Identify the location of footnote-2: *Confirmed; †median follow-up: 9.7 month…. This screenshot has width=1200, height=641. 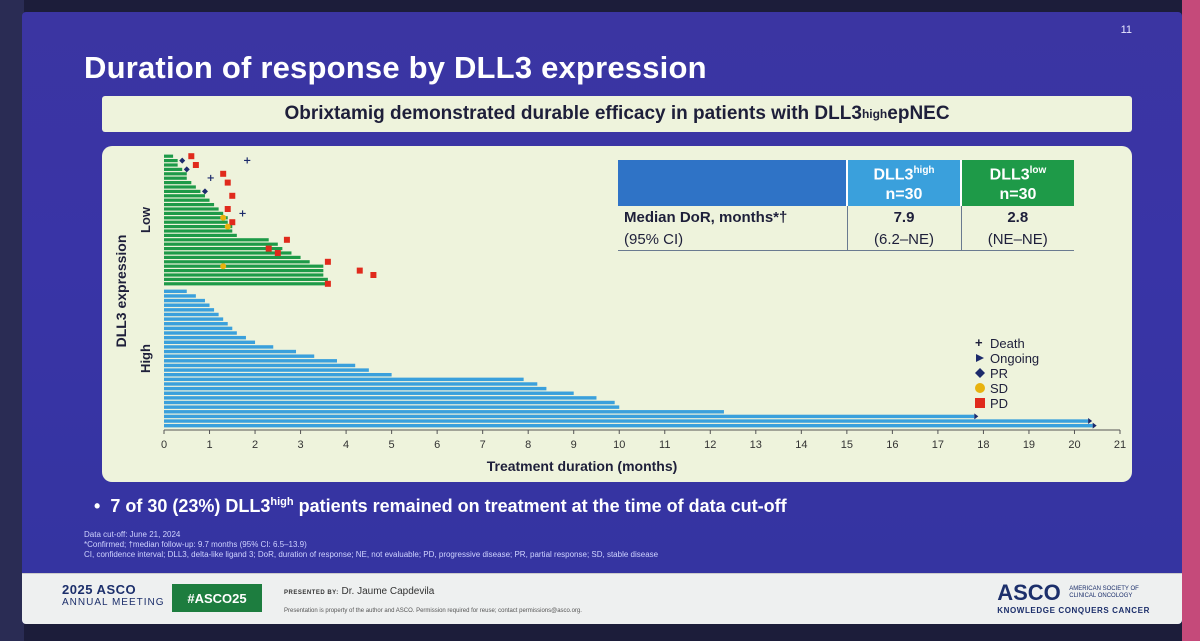
(195, 544).